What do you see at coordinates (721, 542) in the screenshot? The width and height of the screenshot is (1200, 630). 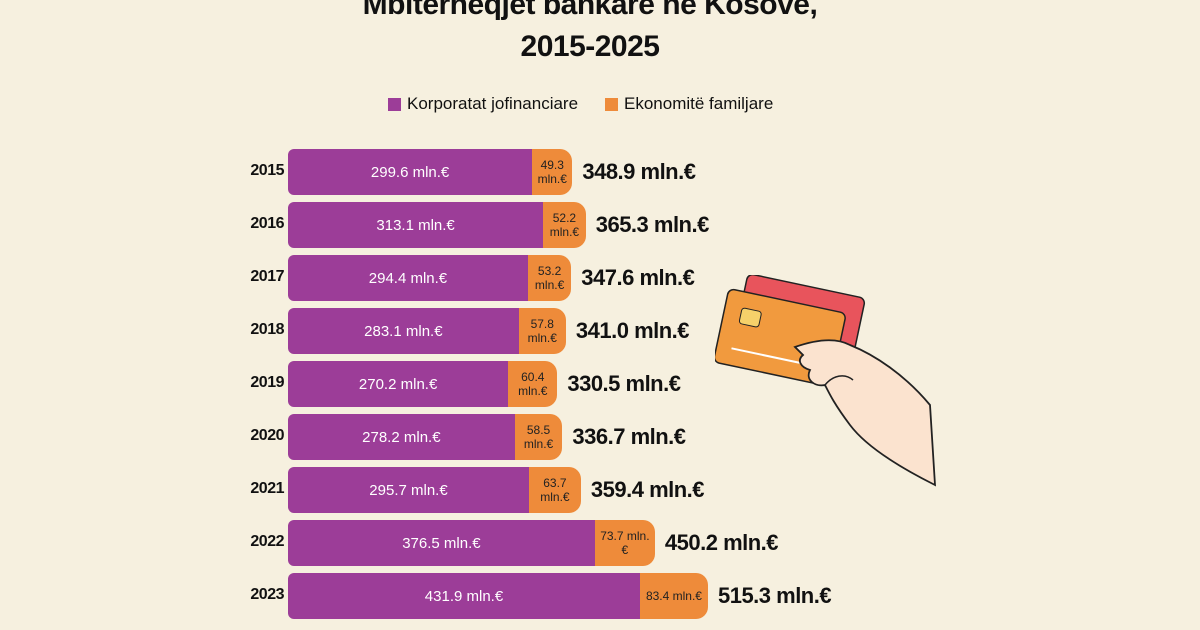 I see `total-label: 450.2 mln.€` at bounding box center [721, 542].